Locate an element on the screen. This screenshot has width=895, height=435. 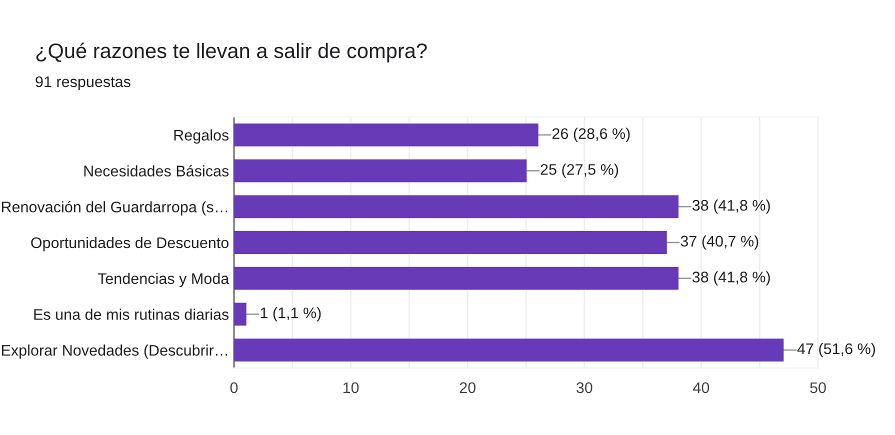
data-label: 25 (27,5 %) is located at coordinates (579, 171).